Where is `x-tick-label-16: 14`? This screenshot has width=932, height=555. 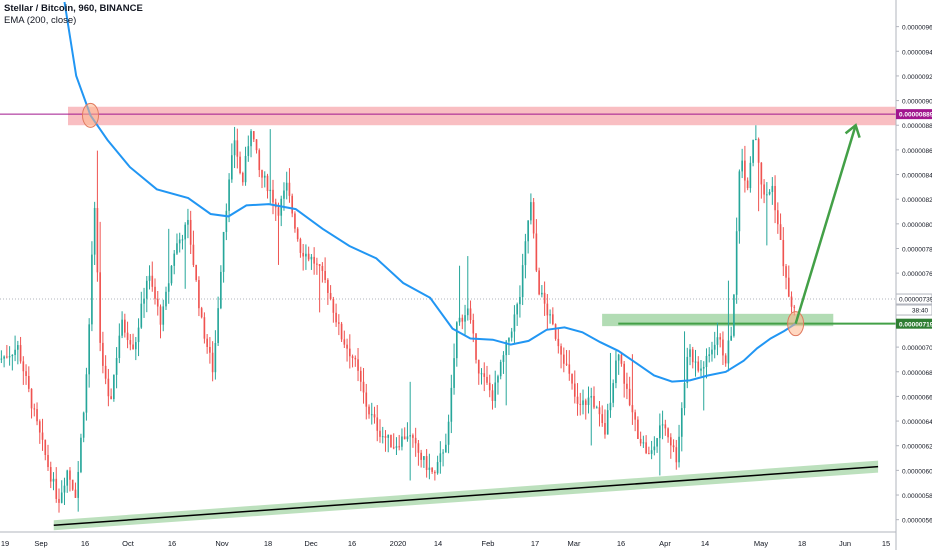 x-tick-label-16: 14 is located at coordinates (705, 543).